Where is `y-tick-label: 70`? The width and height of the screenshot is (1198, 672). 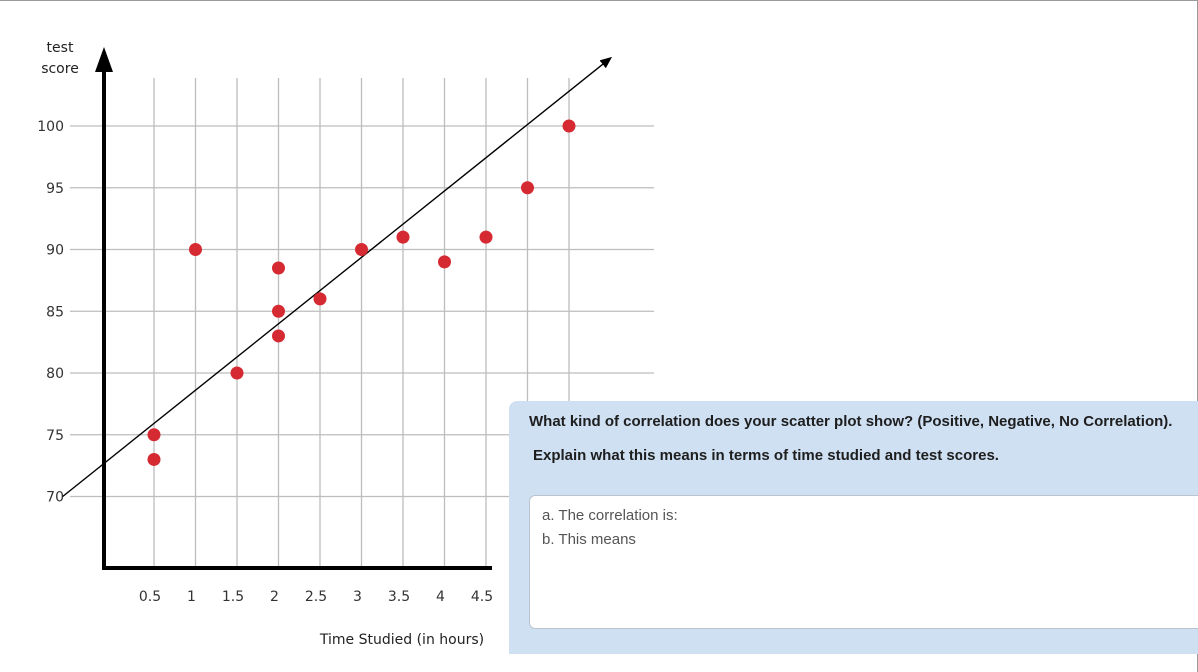
y-tick-label: 70 is located at coordinates (55, 498).